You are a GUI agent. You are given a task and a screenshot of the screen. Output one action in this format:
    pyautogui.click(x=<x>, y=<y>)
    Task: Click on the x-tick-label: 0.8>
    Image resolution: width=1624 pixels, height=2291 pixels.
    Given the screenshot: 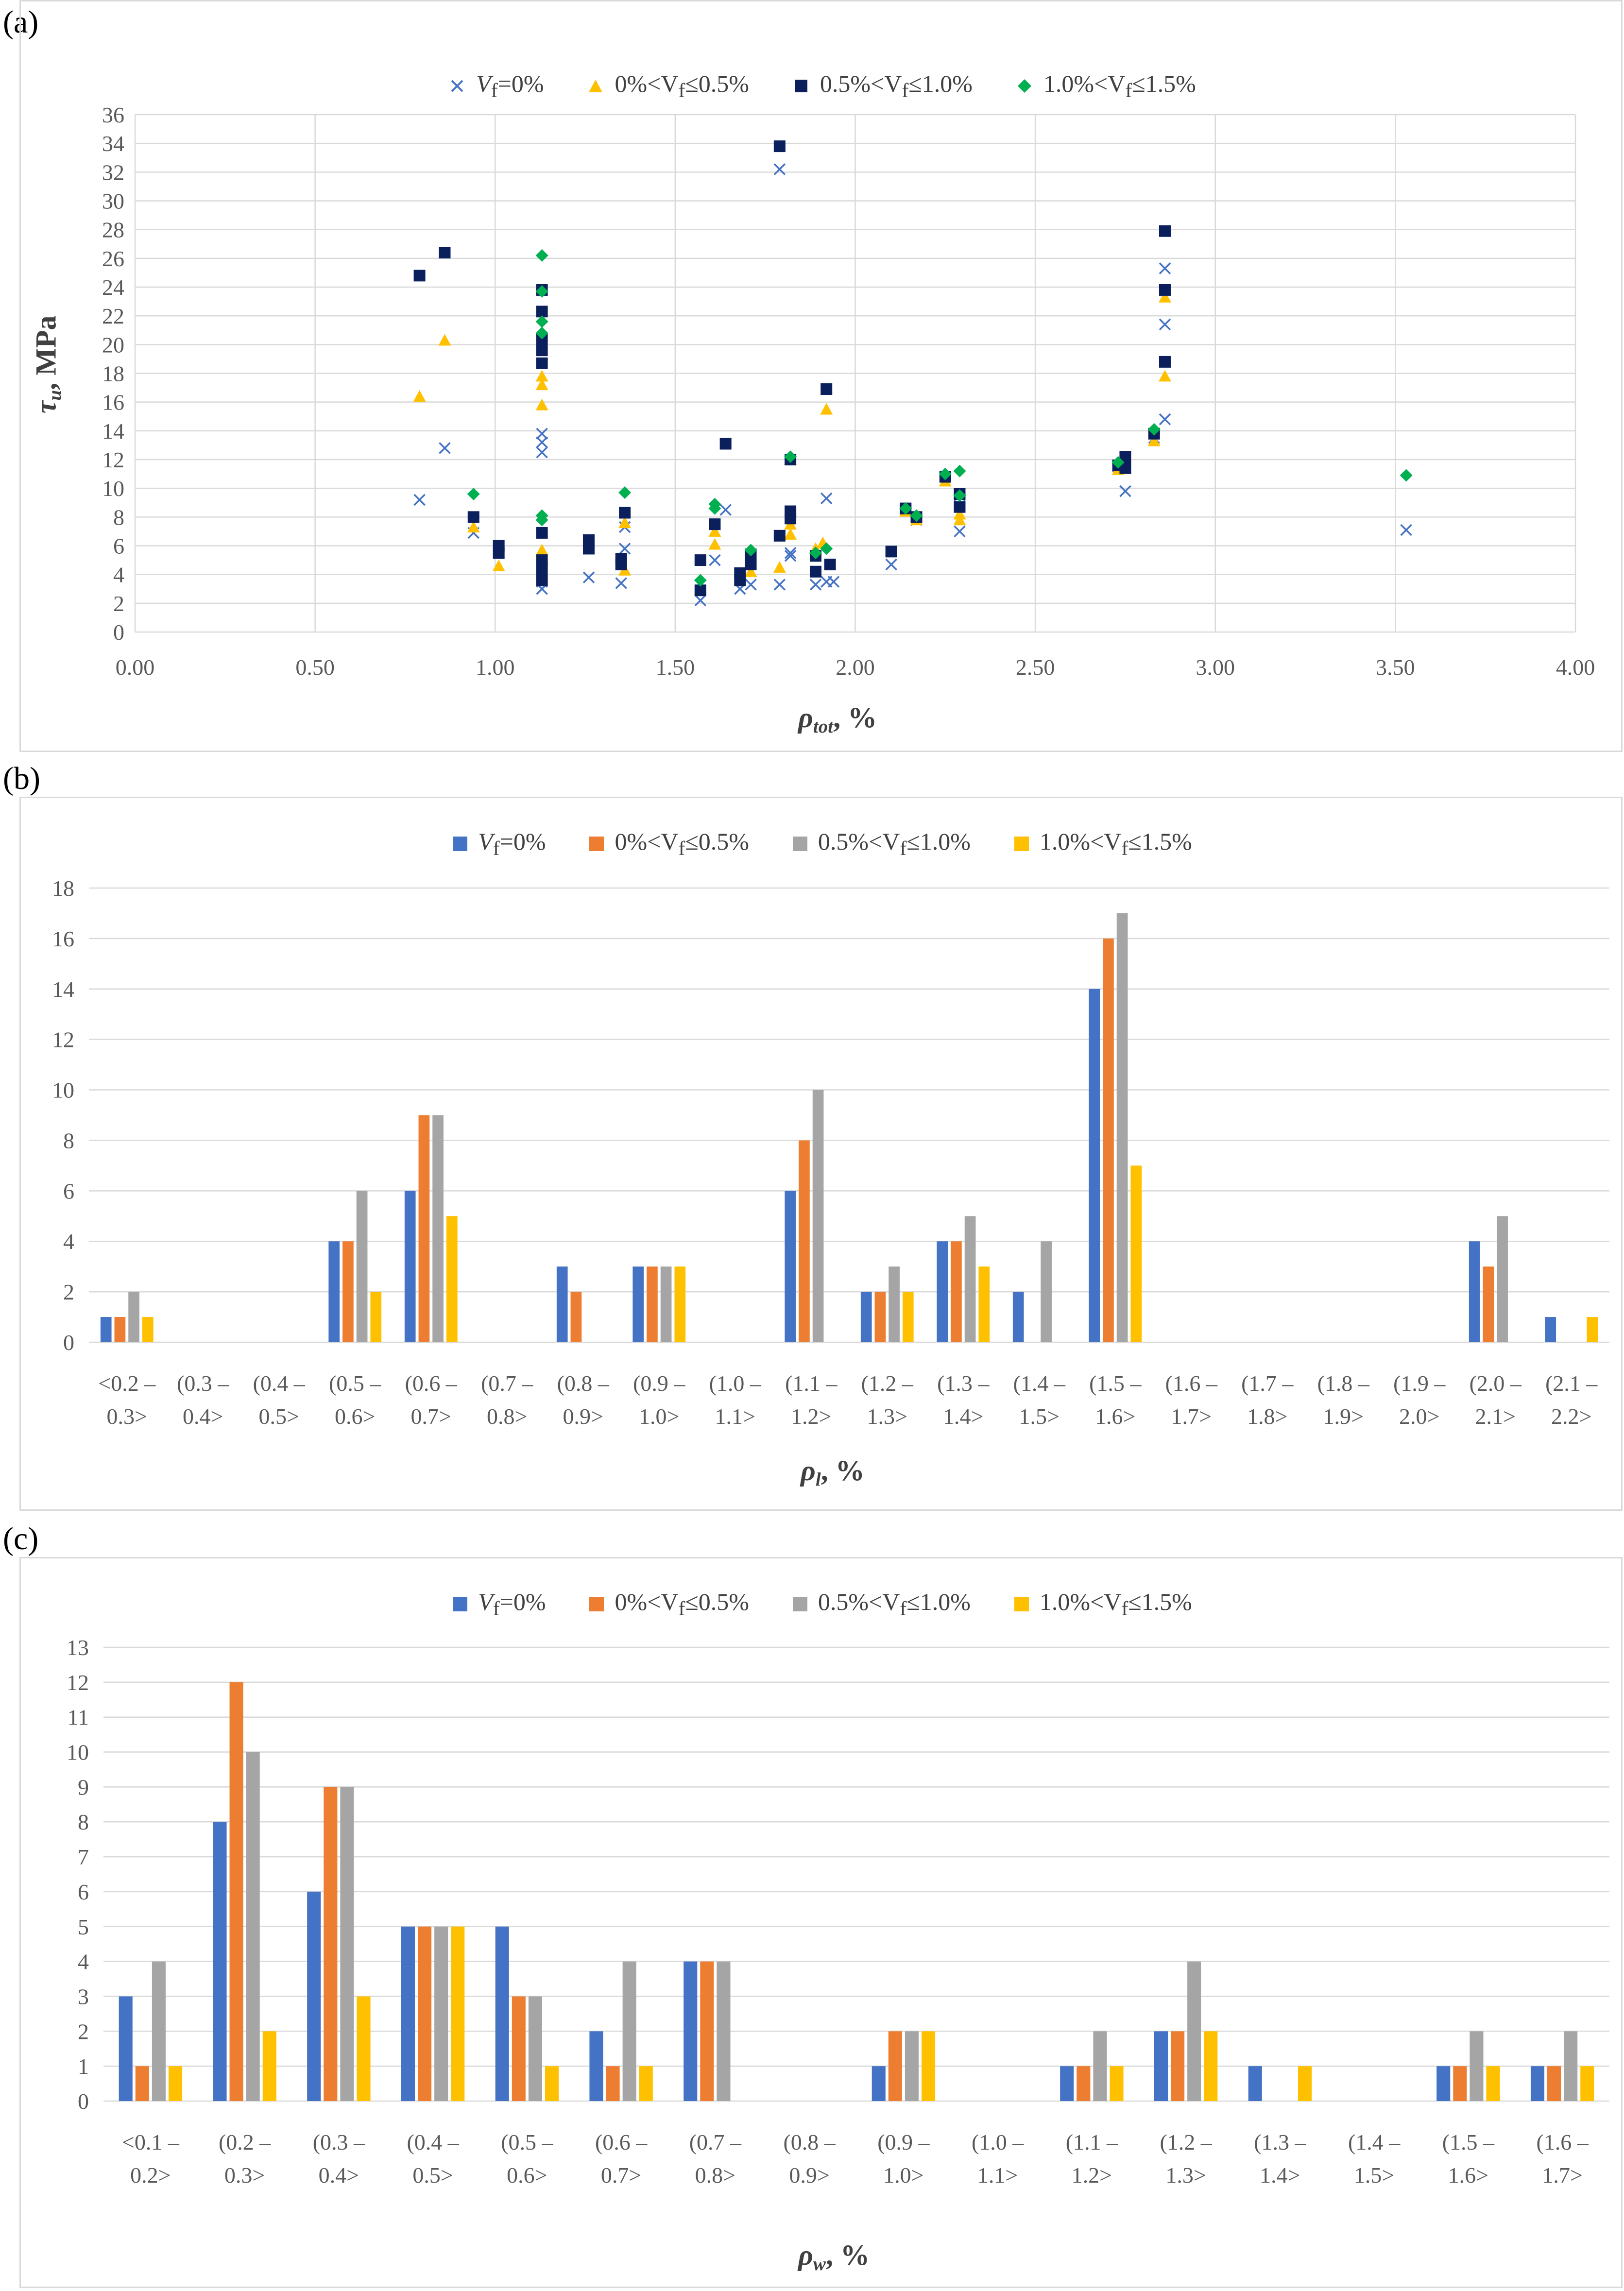 What is the action you would take?
    pyautogui.click(x=507, y=1416)
    